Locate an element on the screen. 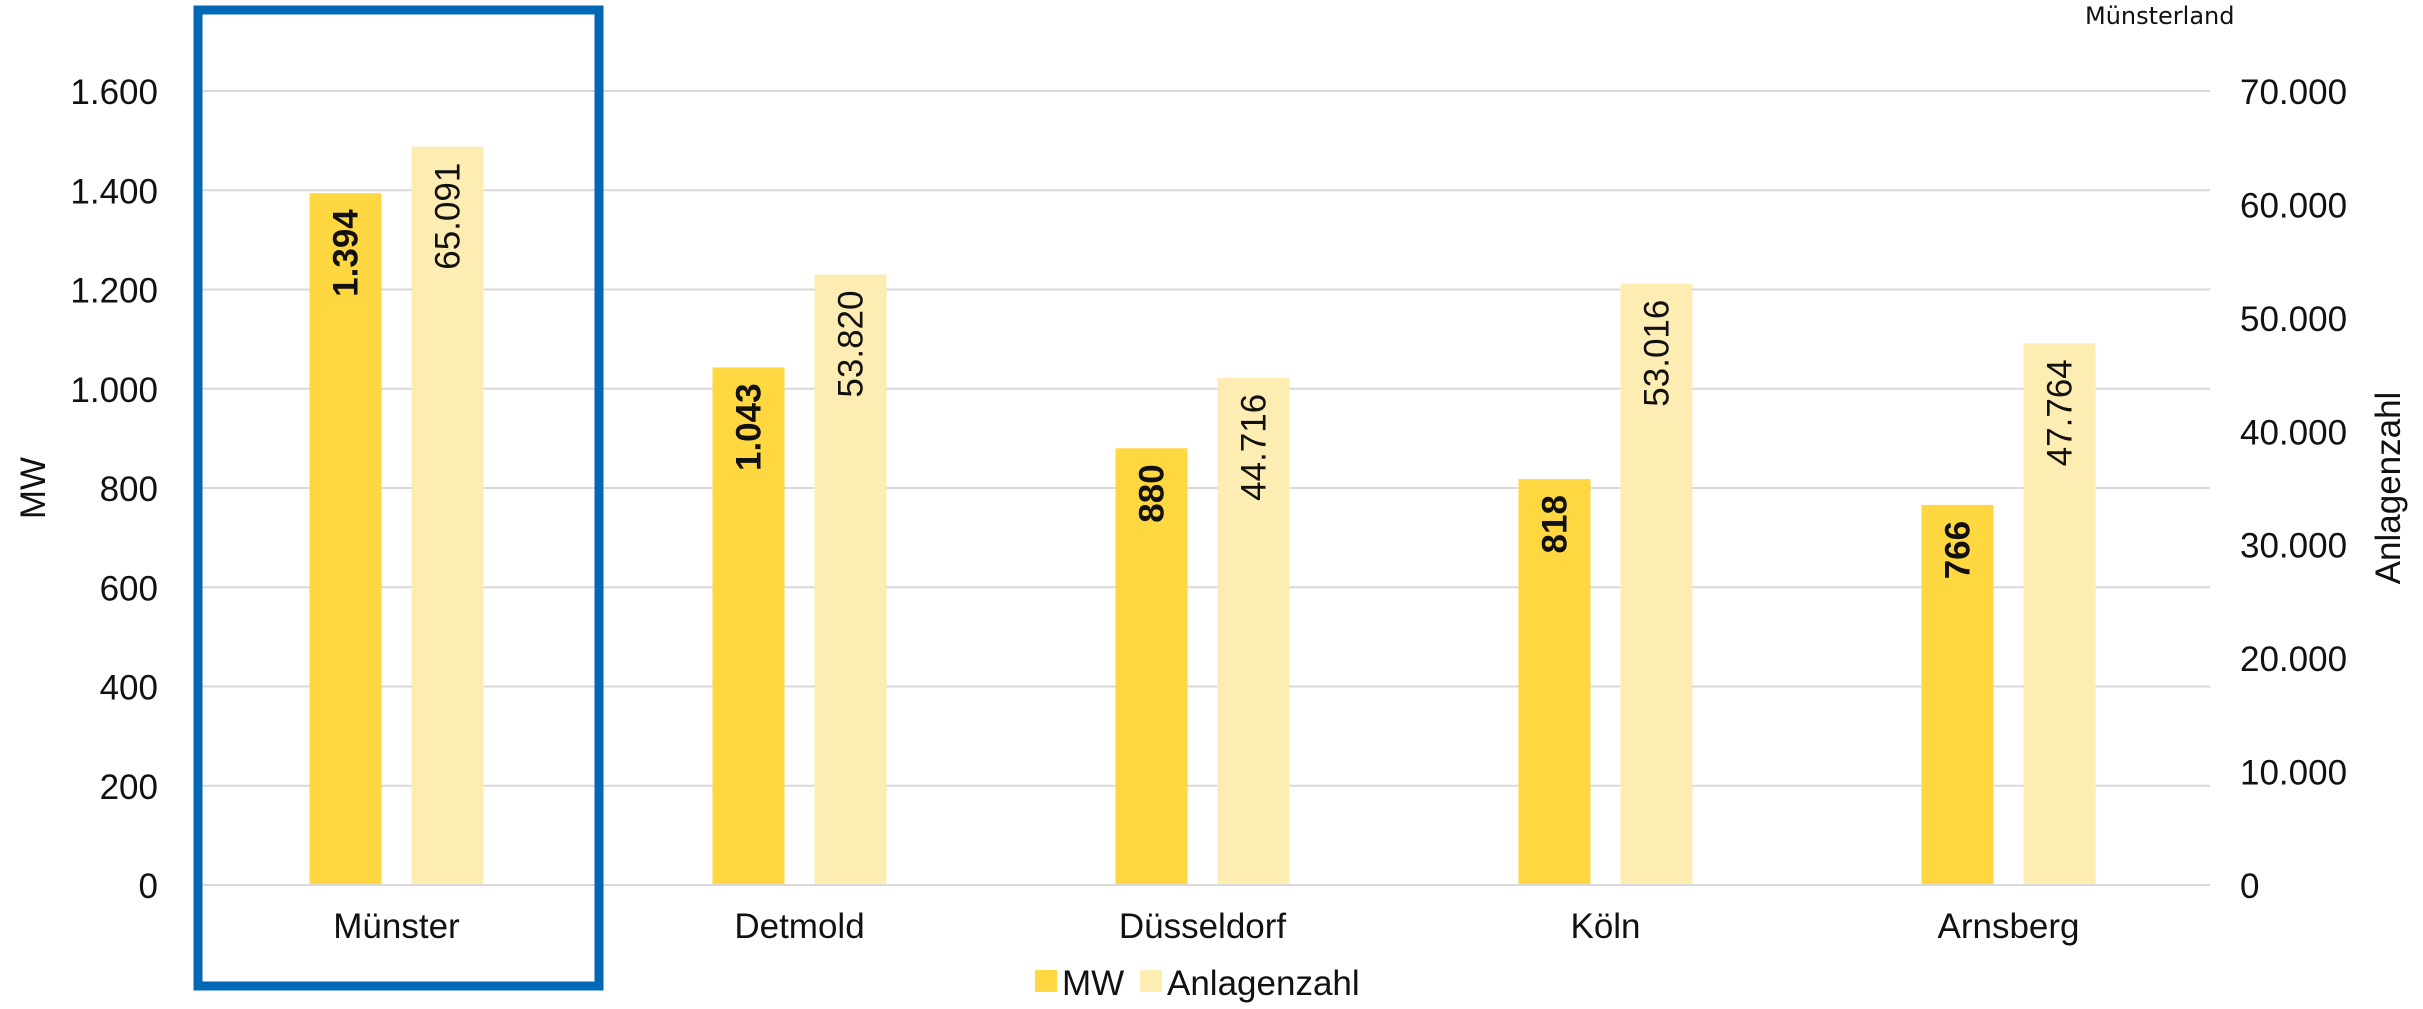 The image size is (2423, 1009). bar-value-label: 1.043 is located at coordinates (749, 427).